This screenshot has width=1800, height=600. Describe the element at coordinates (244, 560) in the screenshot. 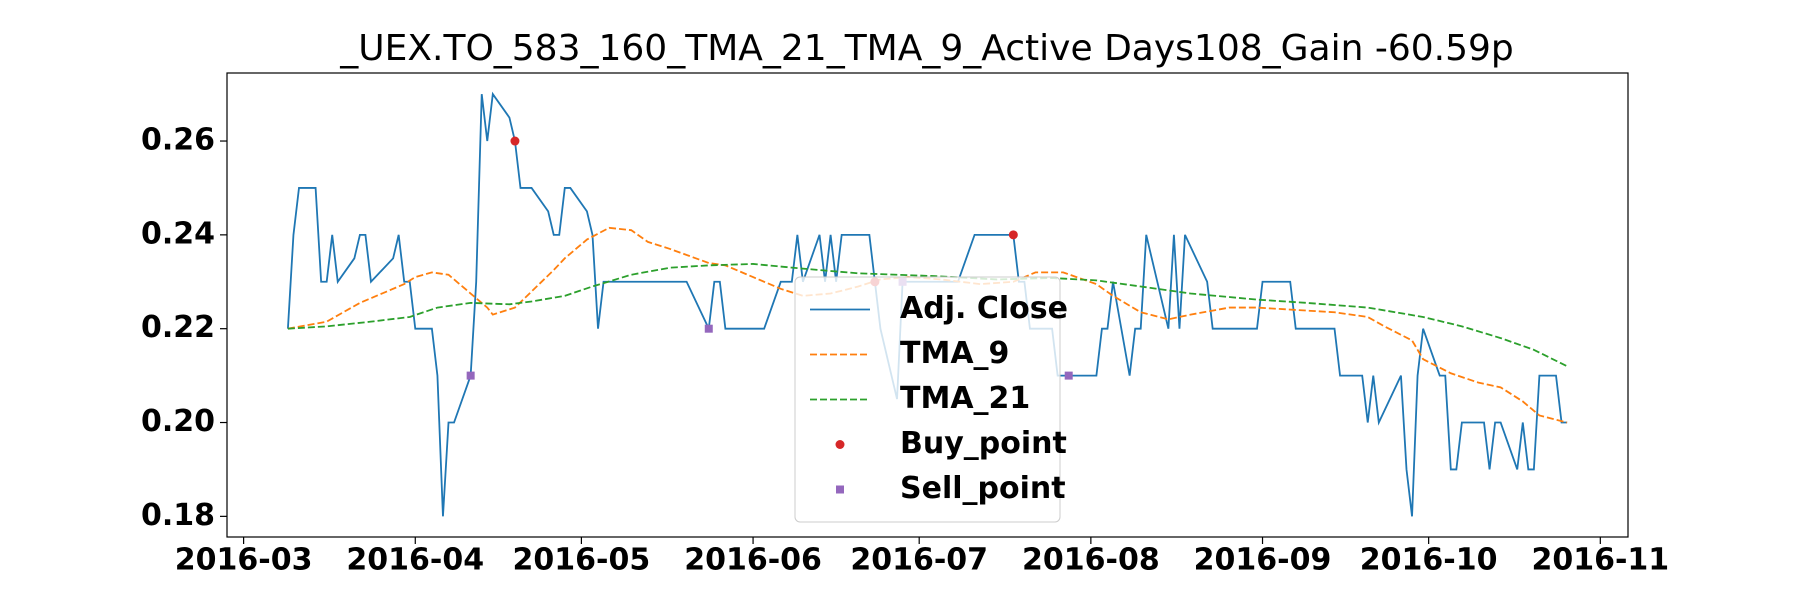

I see `x-tick-label: 2016-03` at that location.